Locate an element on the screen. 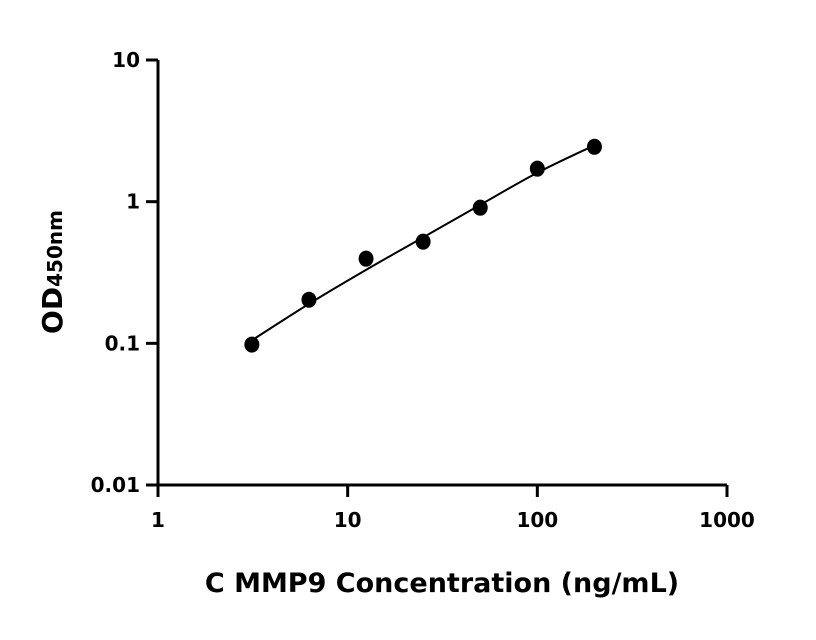 This screenshot has width=816, height=640. y-axis-label-subscript: 450nm is located at coordinates (55, 248).